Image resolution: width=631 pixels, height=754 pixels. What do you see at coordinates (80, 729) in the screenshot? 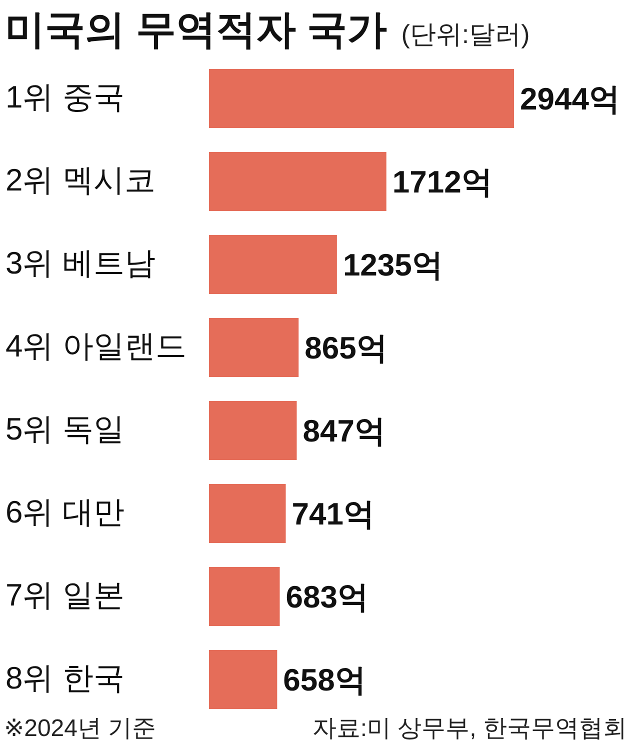
I see `text: ※2024년 기준` at bounding box center [80, 729].